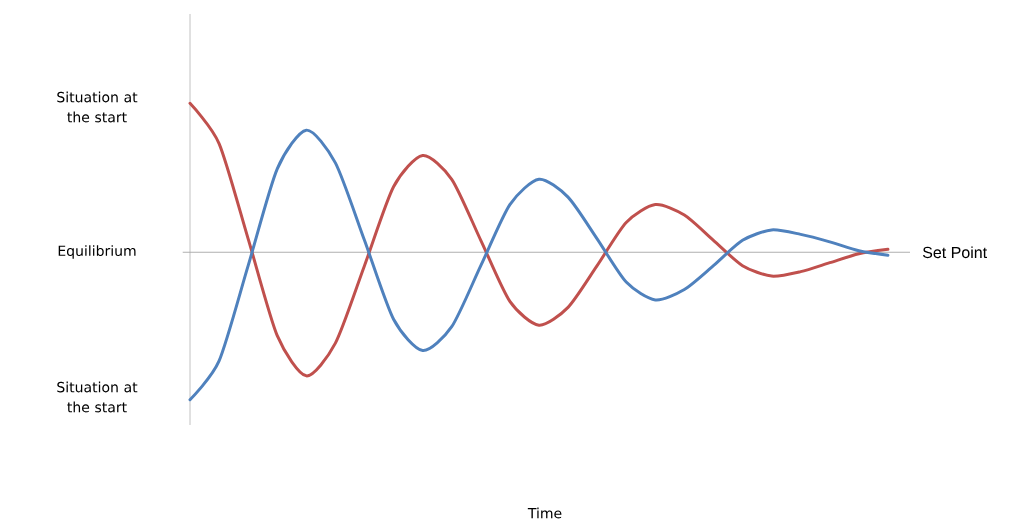 This screenshot has height=525, width=1034. I want to click on ref-line-label: Set Point, so click(954, 252).